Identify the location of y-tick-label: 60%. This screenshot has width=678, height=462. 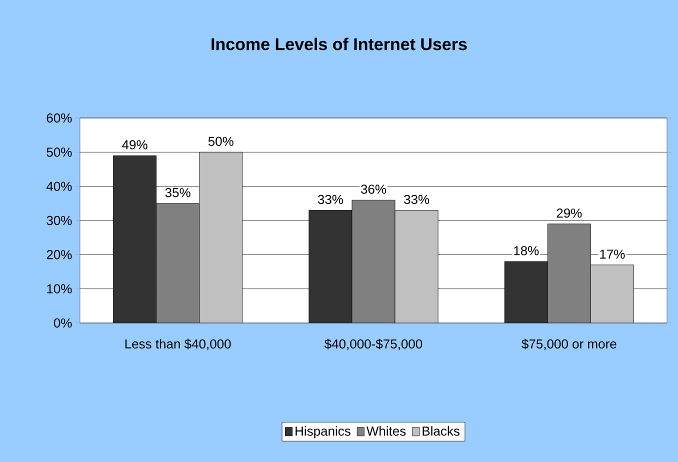
(59, 118).